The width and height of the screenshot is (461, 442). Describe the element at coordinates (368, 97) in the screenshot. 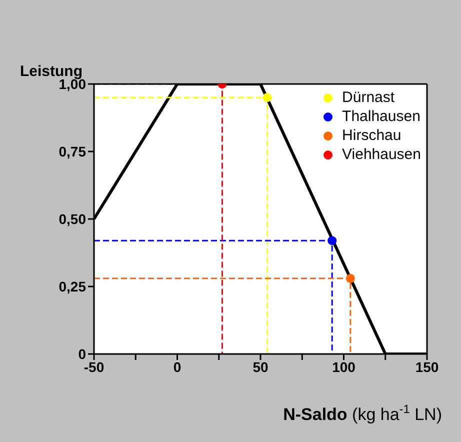

I see `legend-label: Dürnast` at that location.